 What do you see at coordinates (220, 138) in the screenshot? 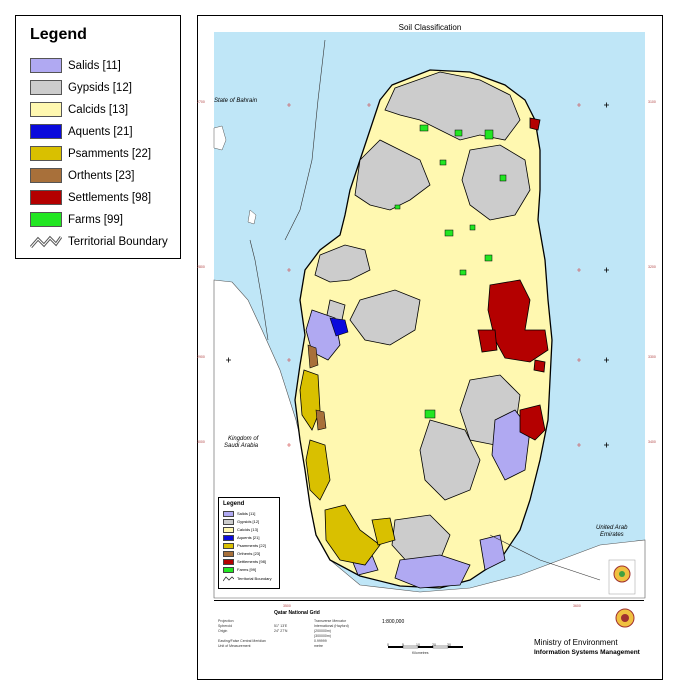
I see `bahrain-island` at bounding box center [220, 138].